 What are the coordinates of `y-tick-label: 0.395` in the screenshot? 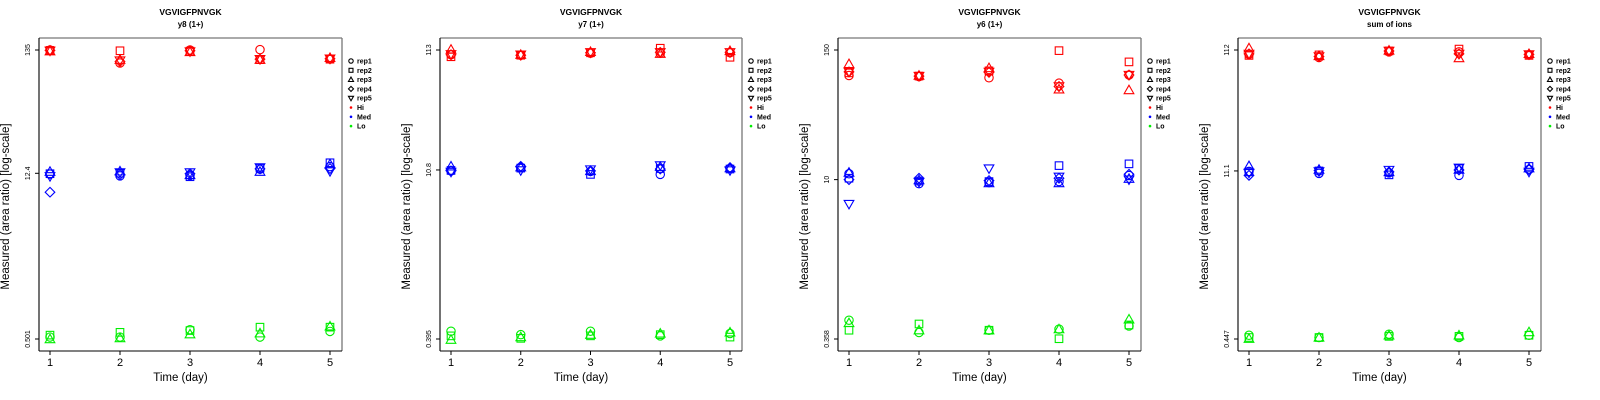 It's located at (429, 339).